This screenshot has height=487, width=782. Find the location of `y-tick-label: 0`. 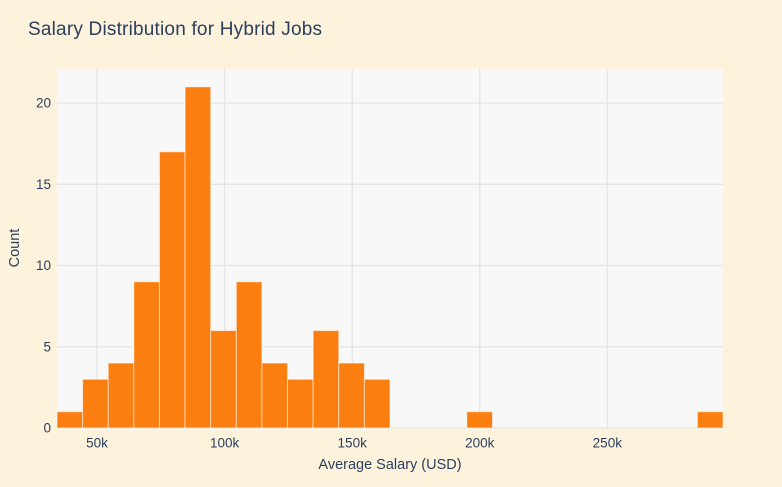

y-tick-label: 0 is located at coordinates (47, 428).